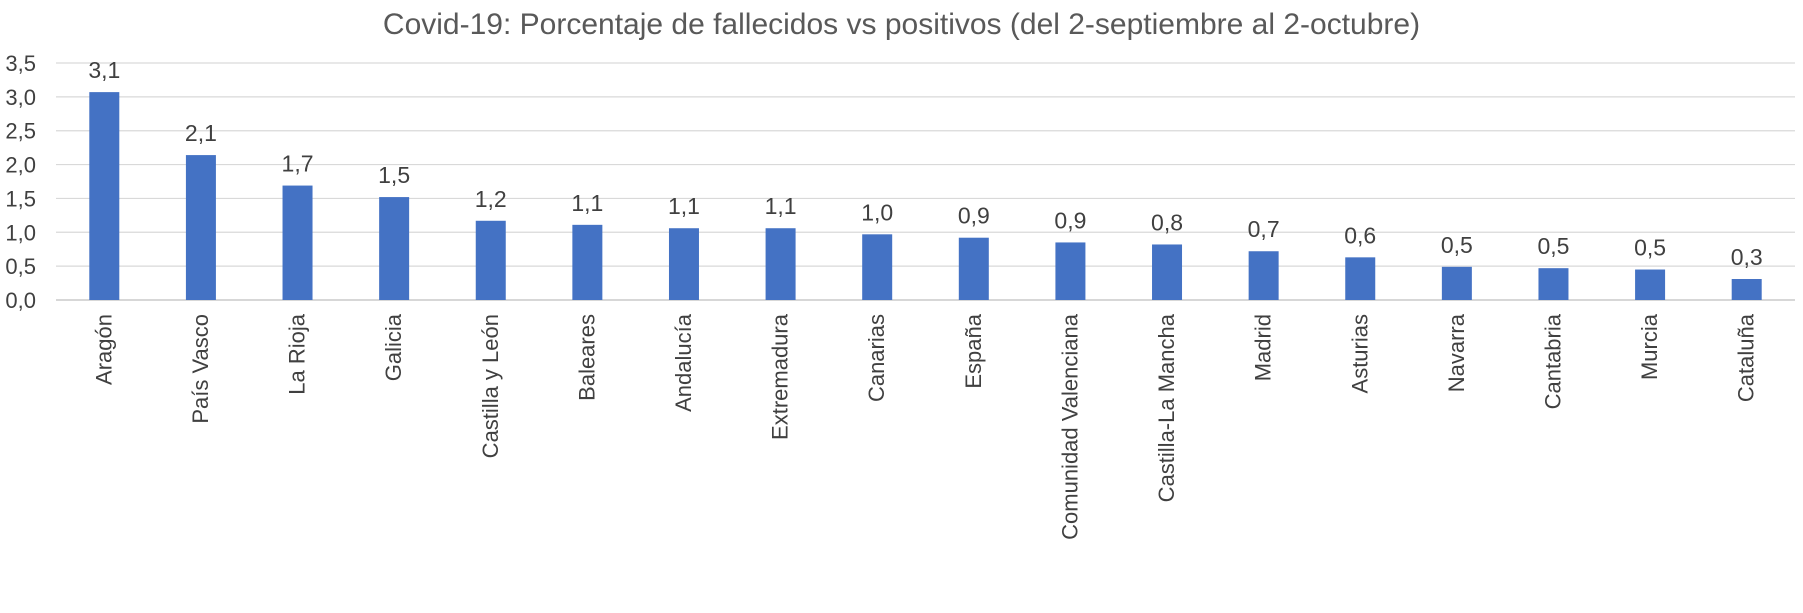 The width and height of the screenshot is (1803, 613). What do you see at coordinates (200, 369) in the screenshot?
I see `x-category-label: País Vasco` at bounding box center [200, 369].